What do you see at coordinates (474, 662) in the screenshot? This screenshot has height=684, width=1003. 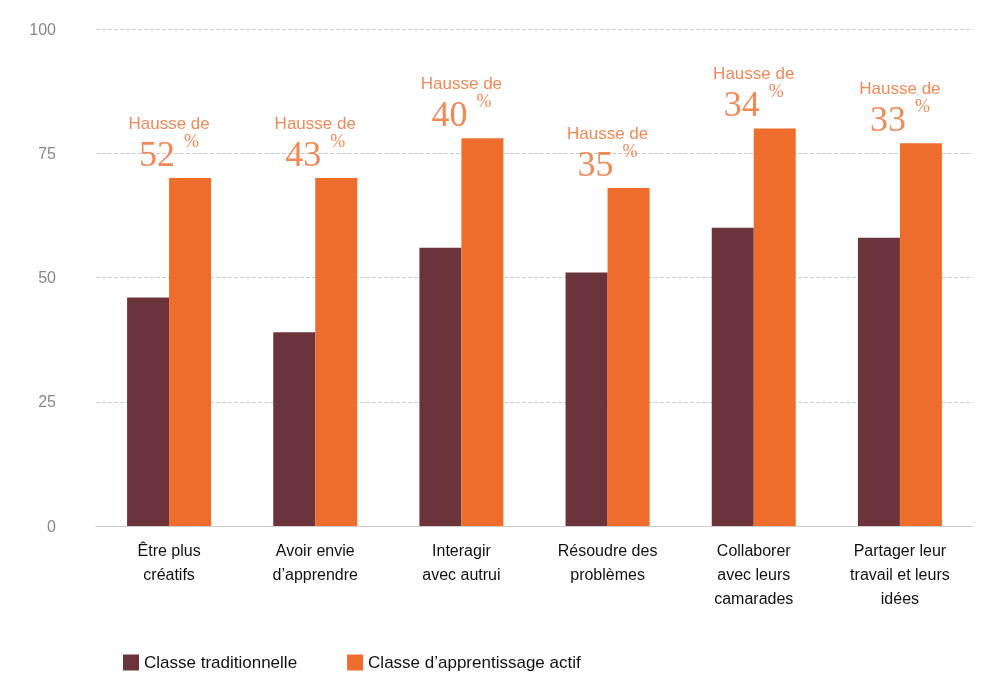 I see `legend-label: Classe d’apprentissage actif` at bounding box center [474, 662].